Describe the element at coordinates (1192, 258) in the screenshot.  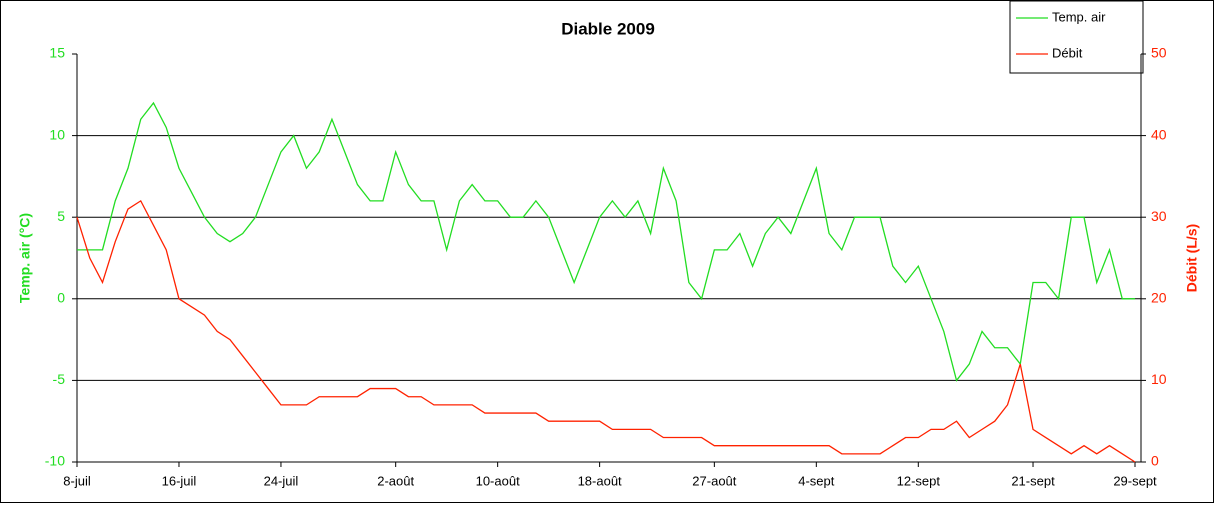
I see `y2-axis-label: Débit (L/s)` at that location.